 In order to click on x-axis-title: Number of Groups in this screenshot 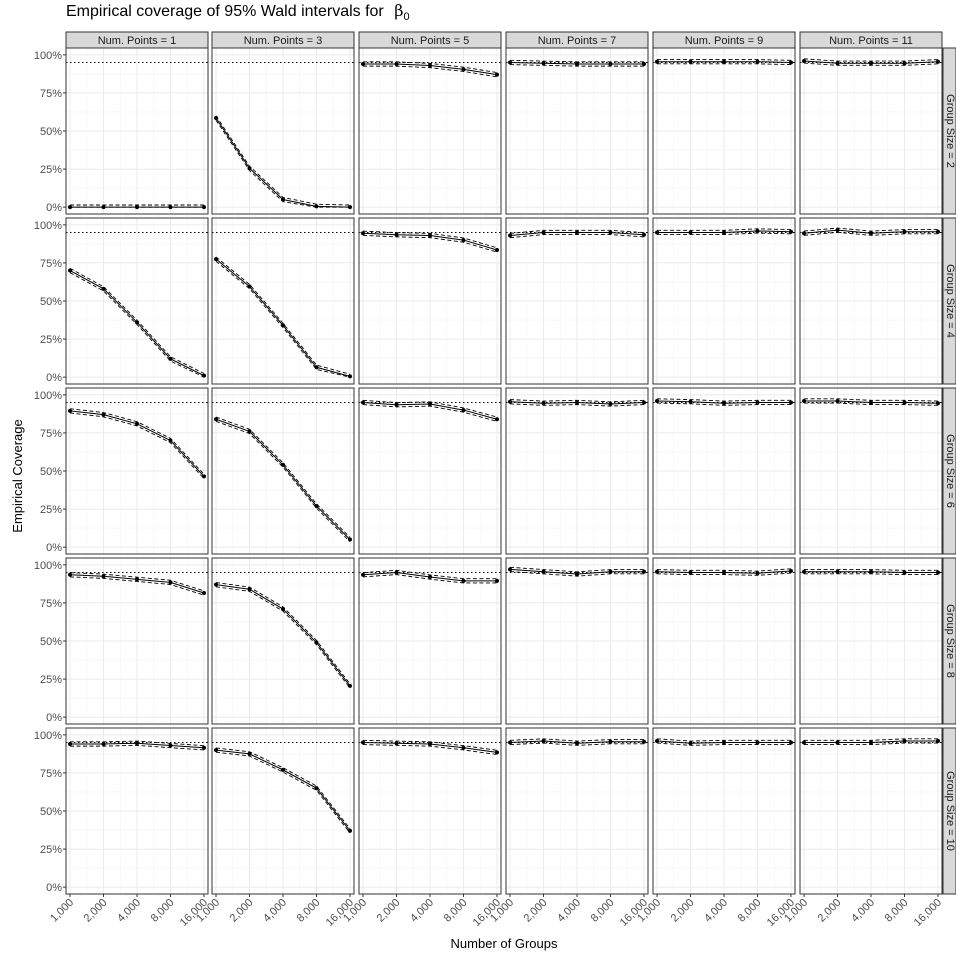, I will do `click(504, 943)`.